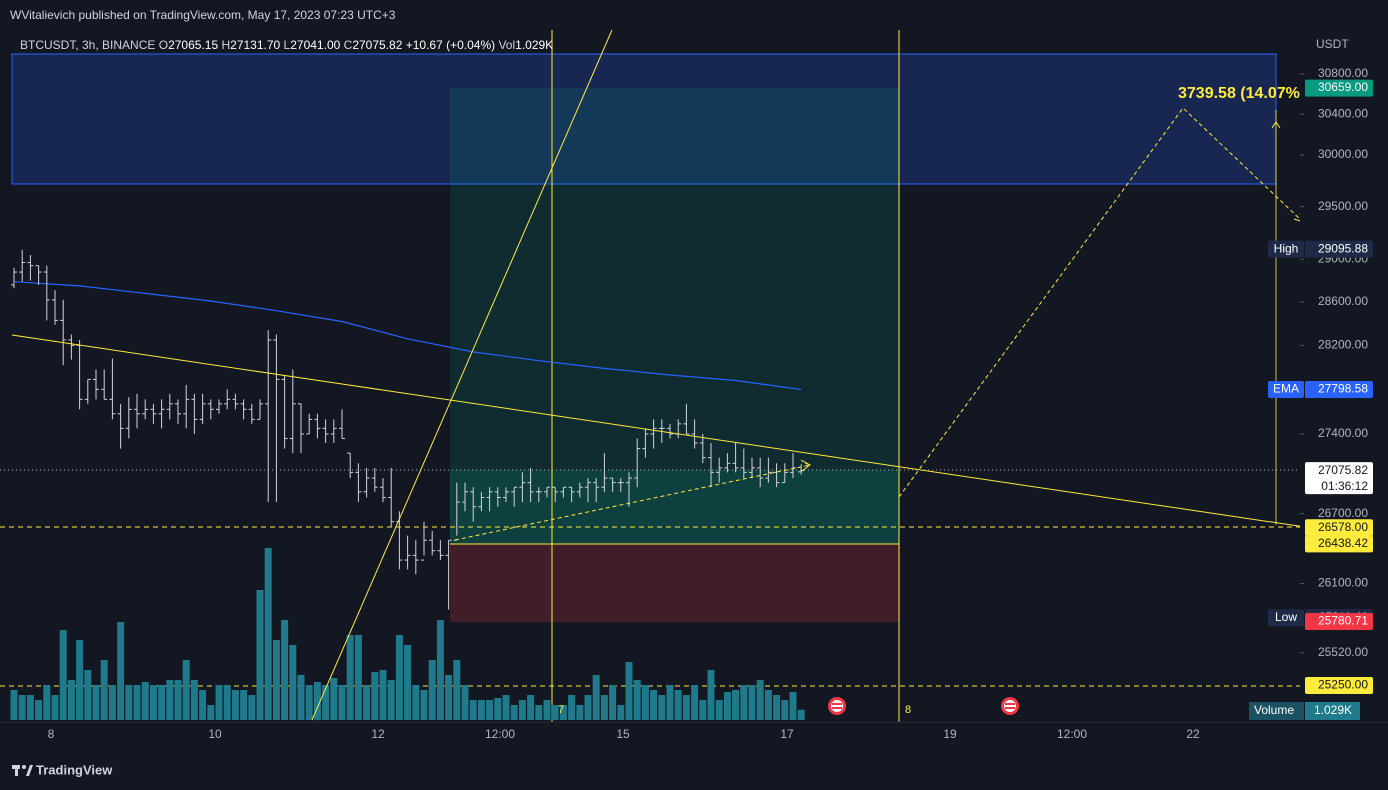 The image size is (1388, 790). Describe the element at coordinates (193, 45) in the screenshot. I see `ohlc-value: 27065.15` at that location.